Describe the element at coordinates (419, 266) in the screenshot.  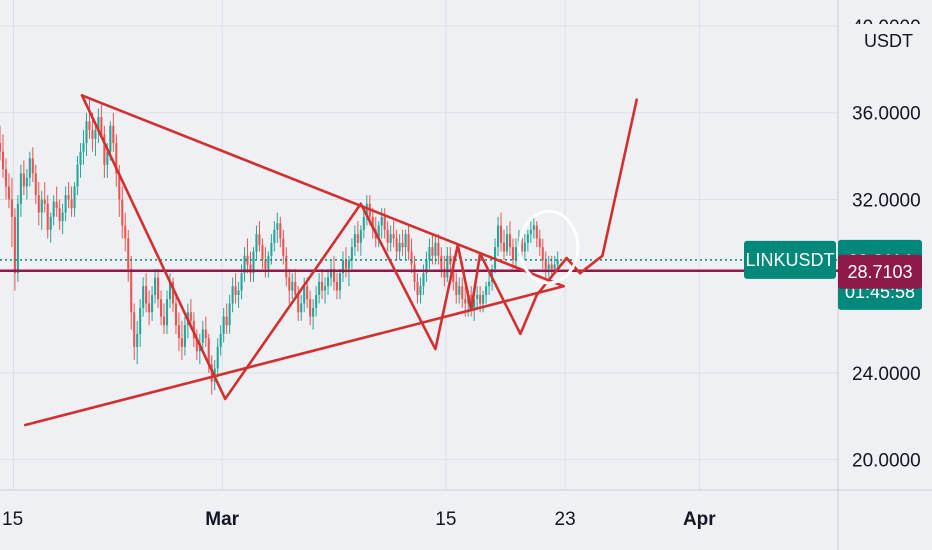
I see `price-lines-layer` at that location.